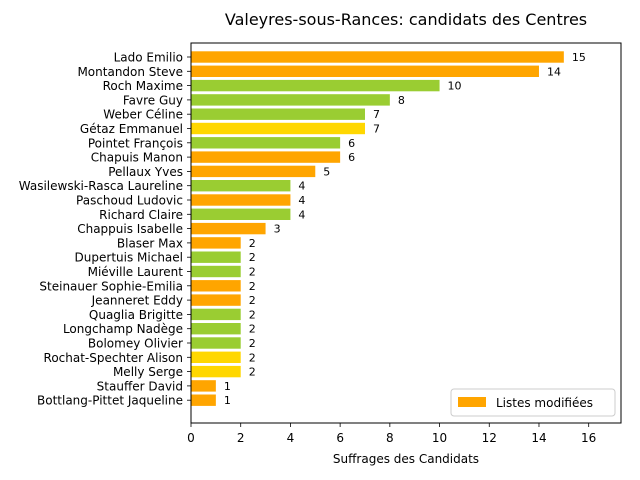 This screenshot has width=640, height=480. What do you see at coordinates (129, 258) in the screenshot?
I see `y-tick-label: Dupertuis Michael` at bounding box center [129, 258].